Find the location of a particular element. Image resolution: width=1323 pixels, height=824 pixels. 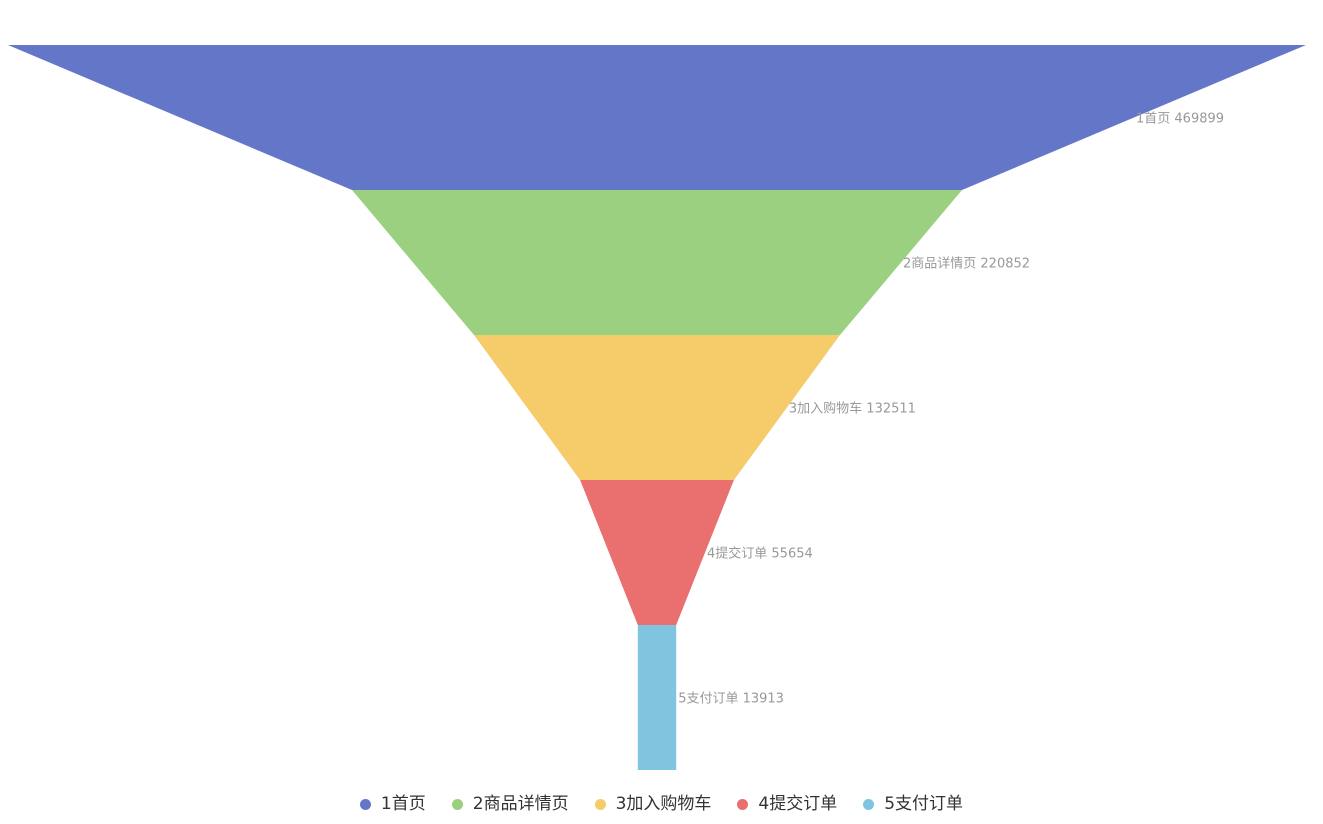

legend-label: 5支付订单 is located at coordinates (924, 803).